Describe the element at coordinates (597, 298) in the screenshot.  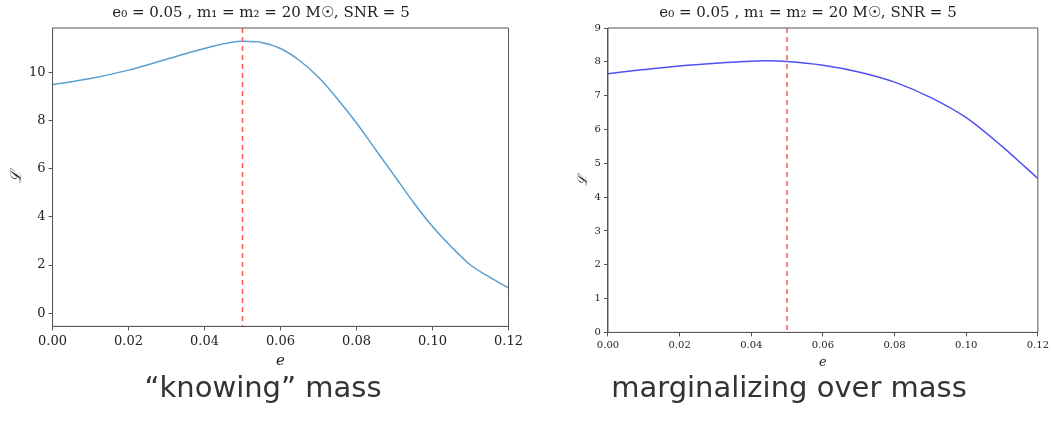
I see `y-tick-label: 1` at that location.